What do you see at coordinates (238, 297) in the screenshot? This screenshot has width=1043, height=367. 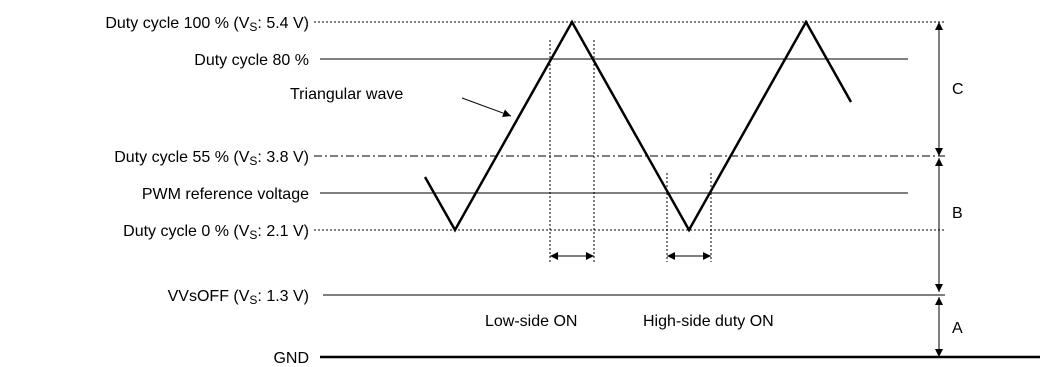 I see `vvsoff-label: VVsOFF (VS: 1.3 V)` at bounding box center [238, 297].